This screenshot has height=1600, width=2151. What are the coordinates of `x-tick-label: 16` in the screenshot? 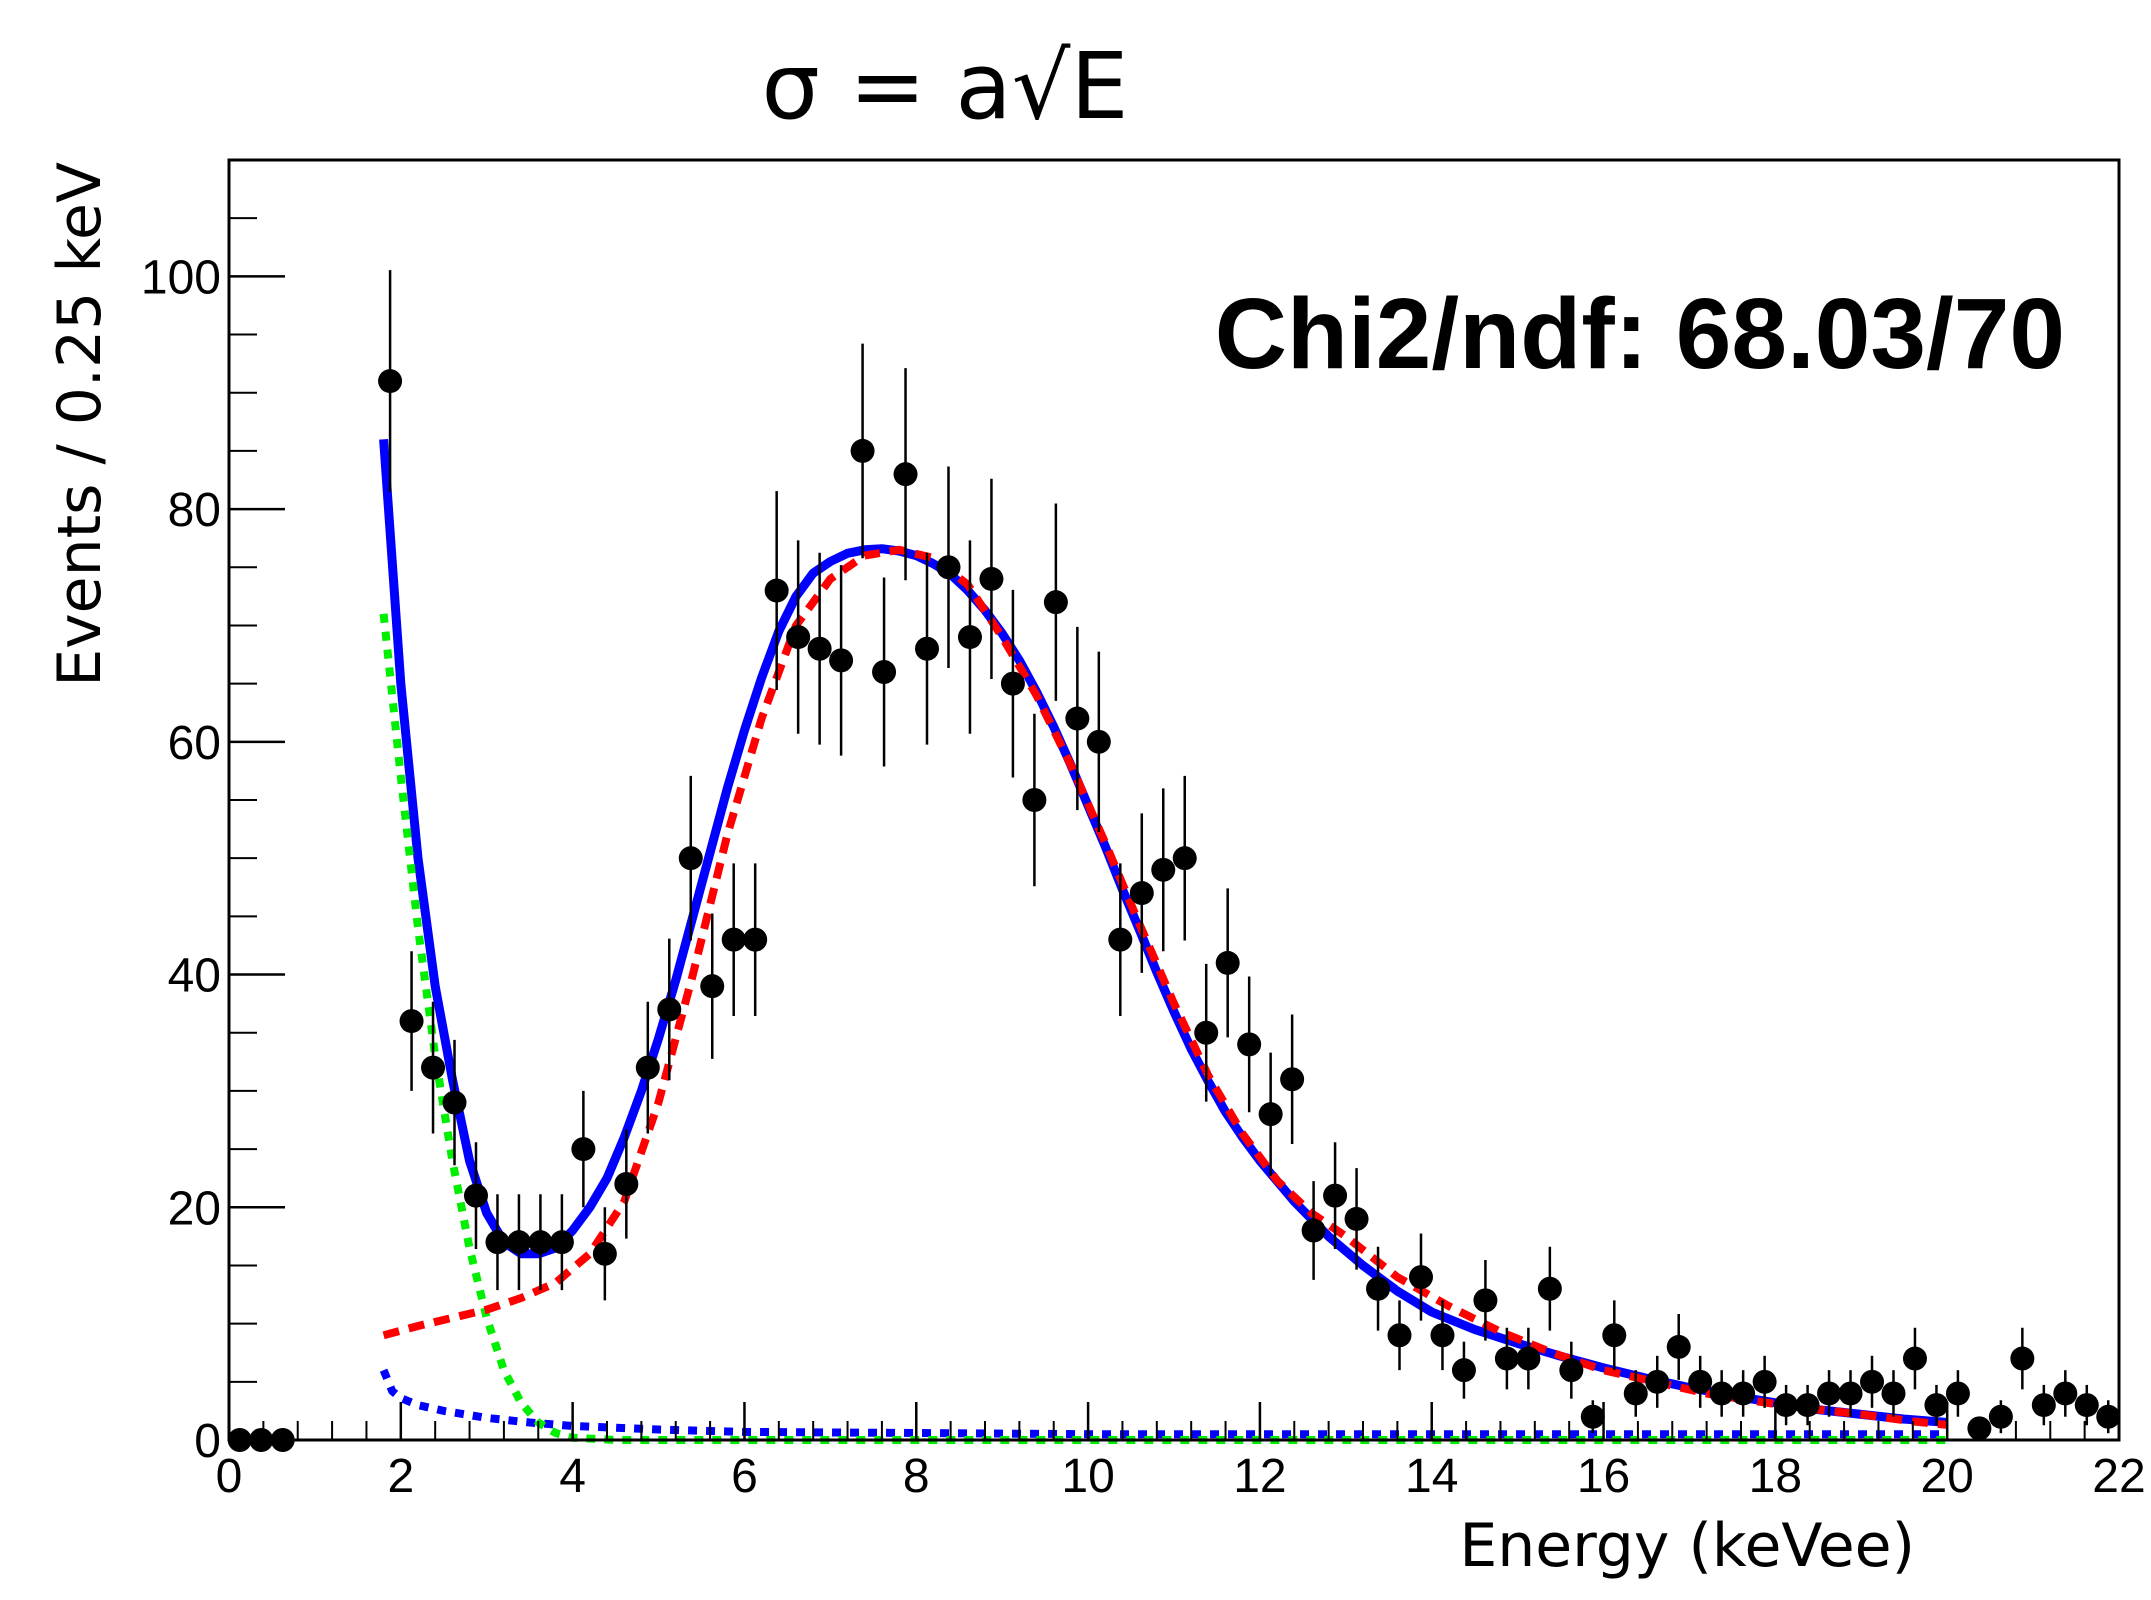 It's located at (1603, 1476).